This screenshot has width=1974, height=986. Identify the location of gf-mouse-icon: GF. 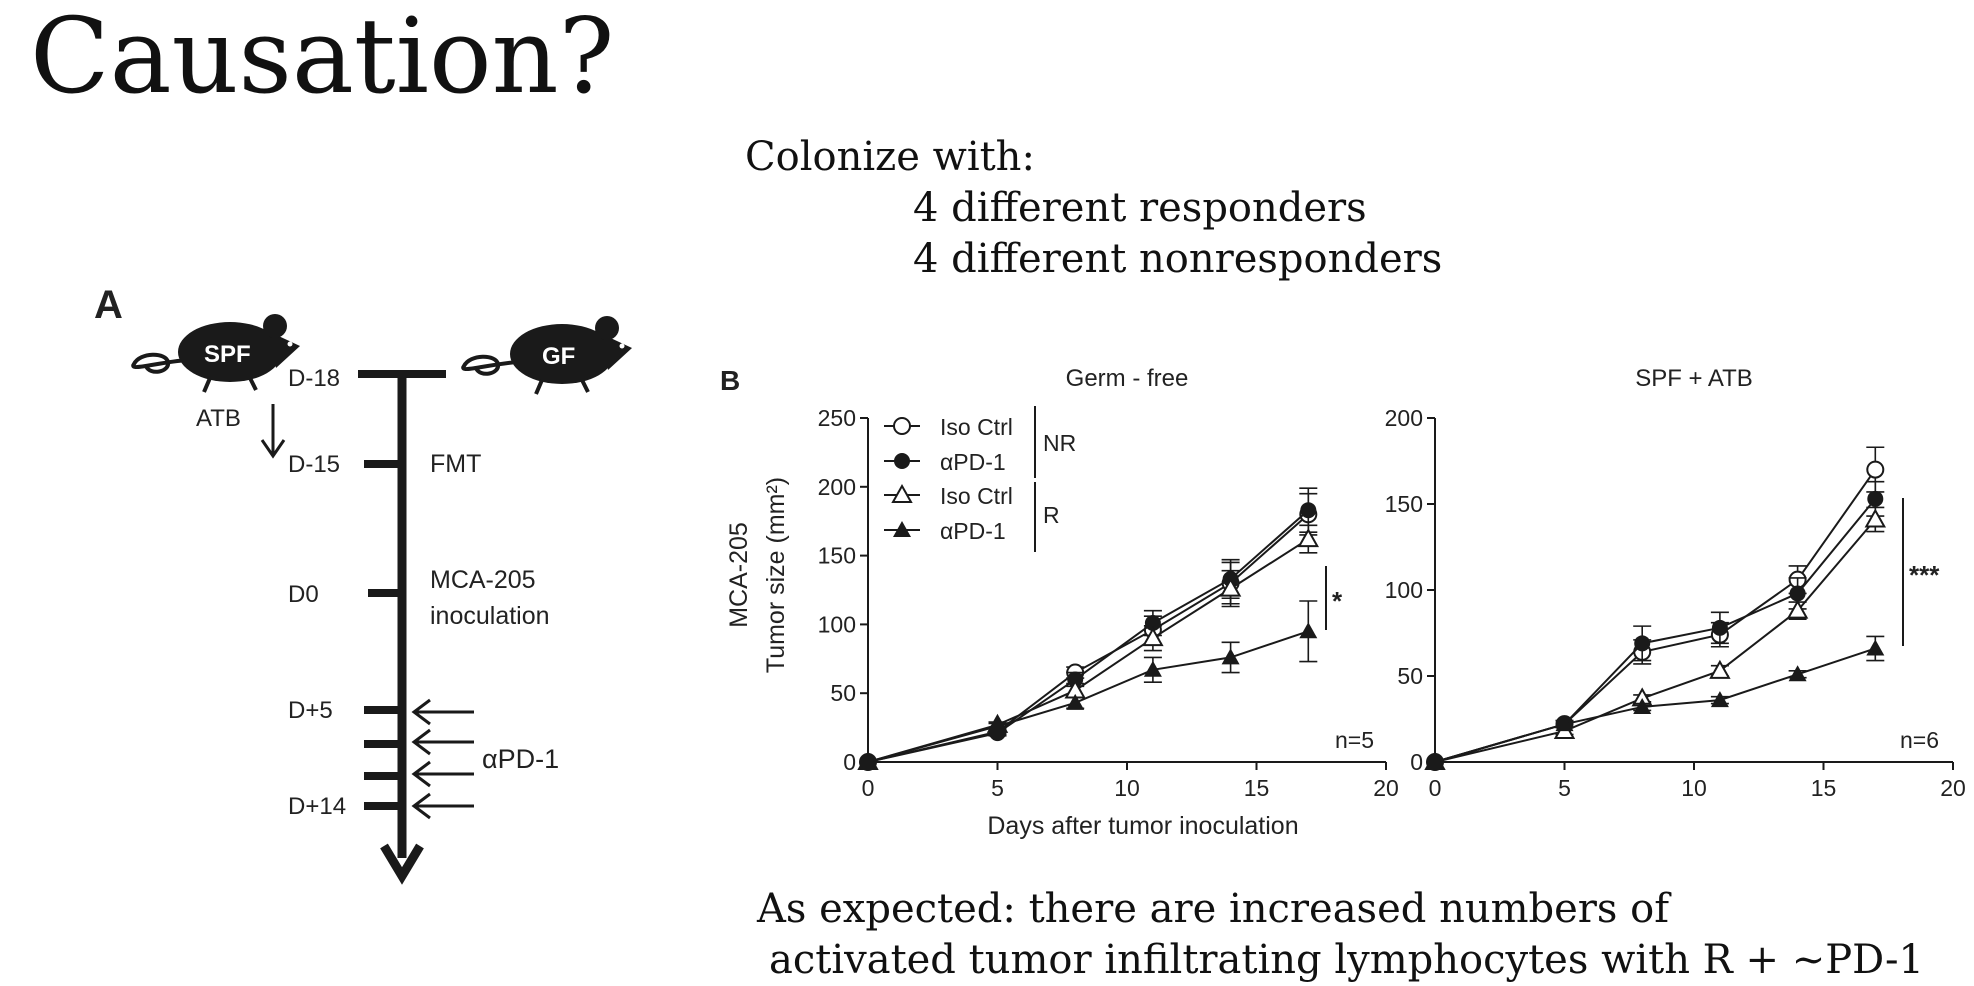
(546, 355).